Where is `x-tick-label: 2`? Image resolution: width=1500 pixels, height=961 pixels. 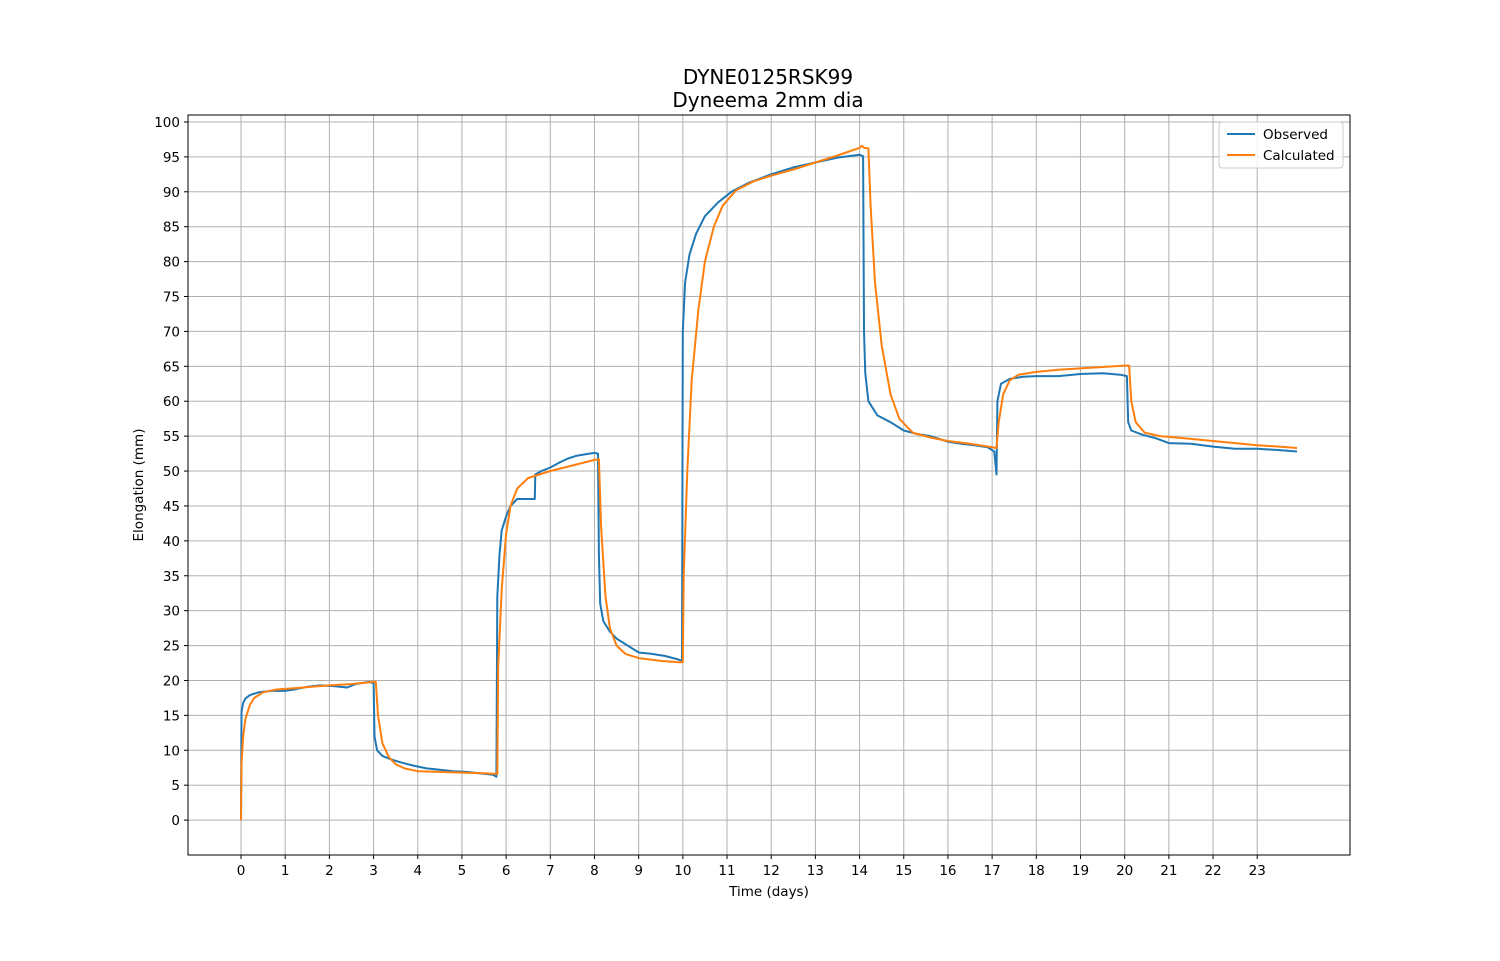 x-tick-label: 2 is located at coordinates (329, 871).